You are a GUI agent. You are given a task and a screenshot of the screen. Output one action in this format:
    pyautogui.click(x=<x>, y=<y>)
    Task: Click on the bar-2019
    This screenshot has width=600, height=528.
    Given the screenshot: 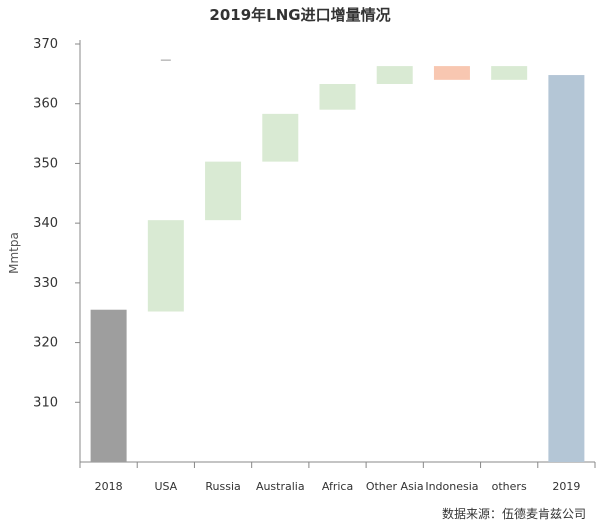 What is the action you would take?
    pyautogui.click(x=566, y=269)
    